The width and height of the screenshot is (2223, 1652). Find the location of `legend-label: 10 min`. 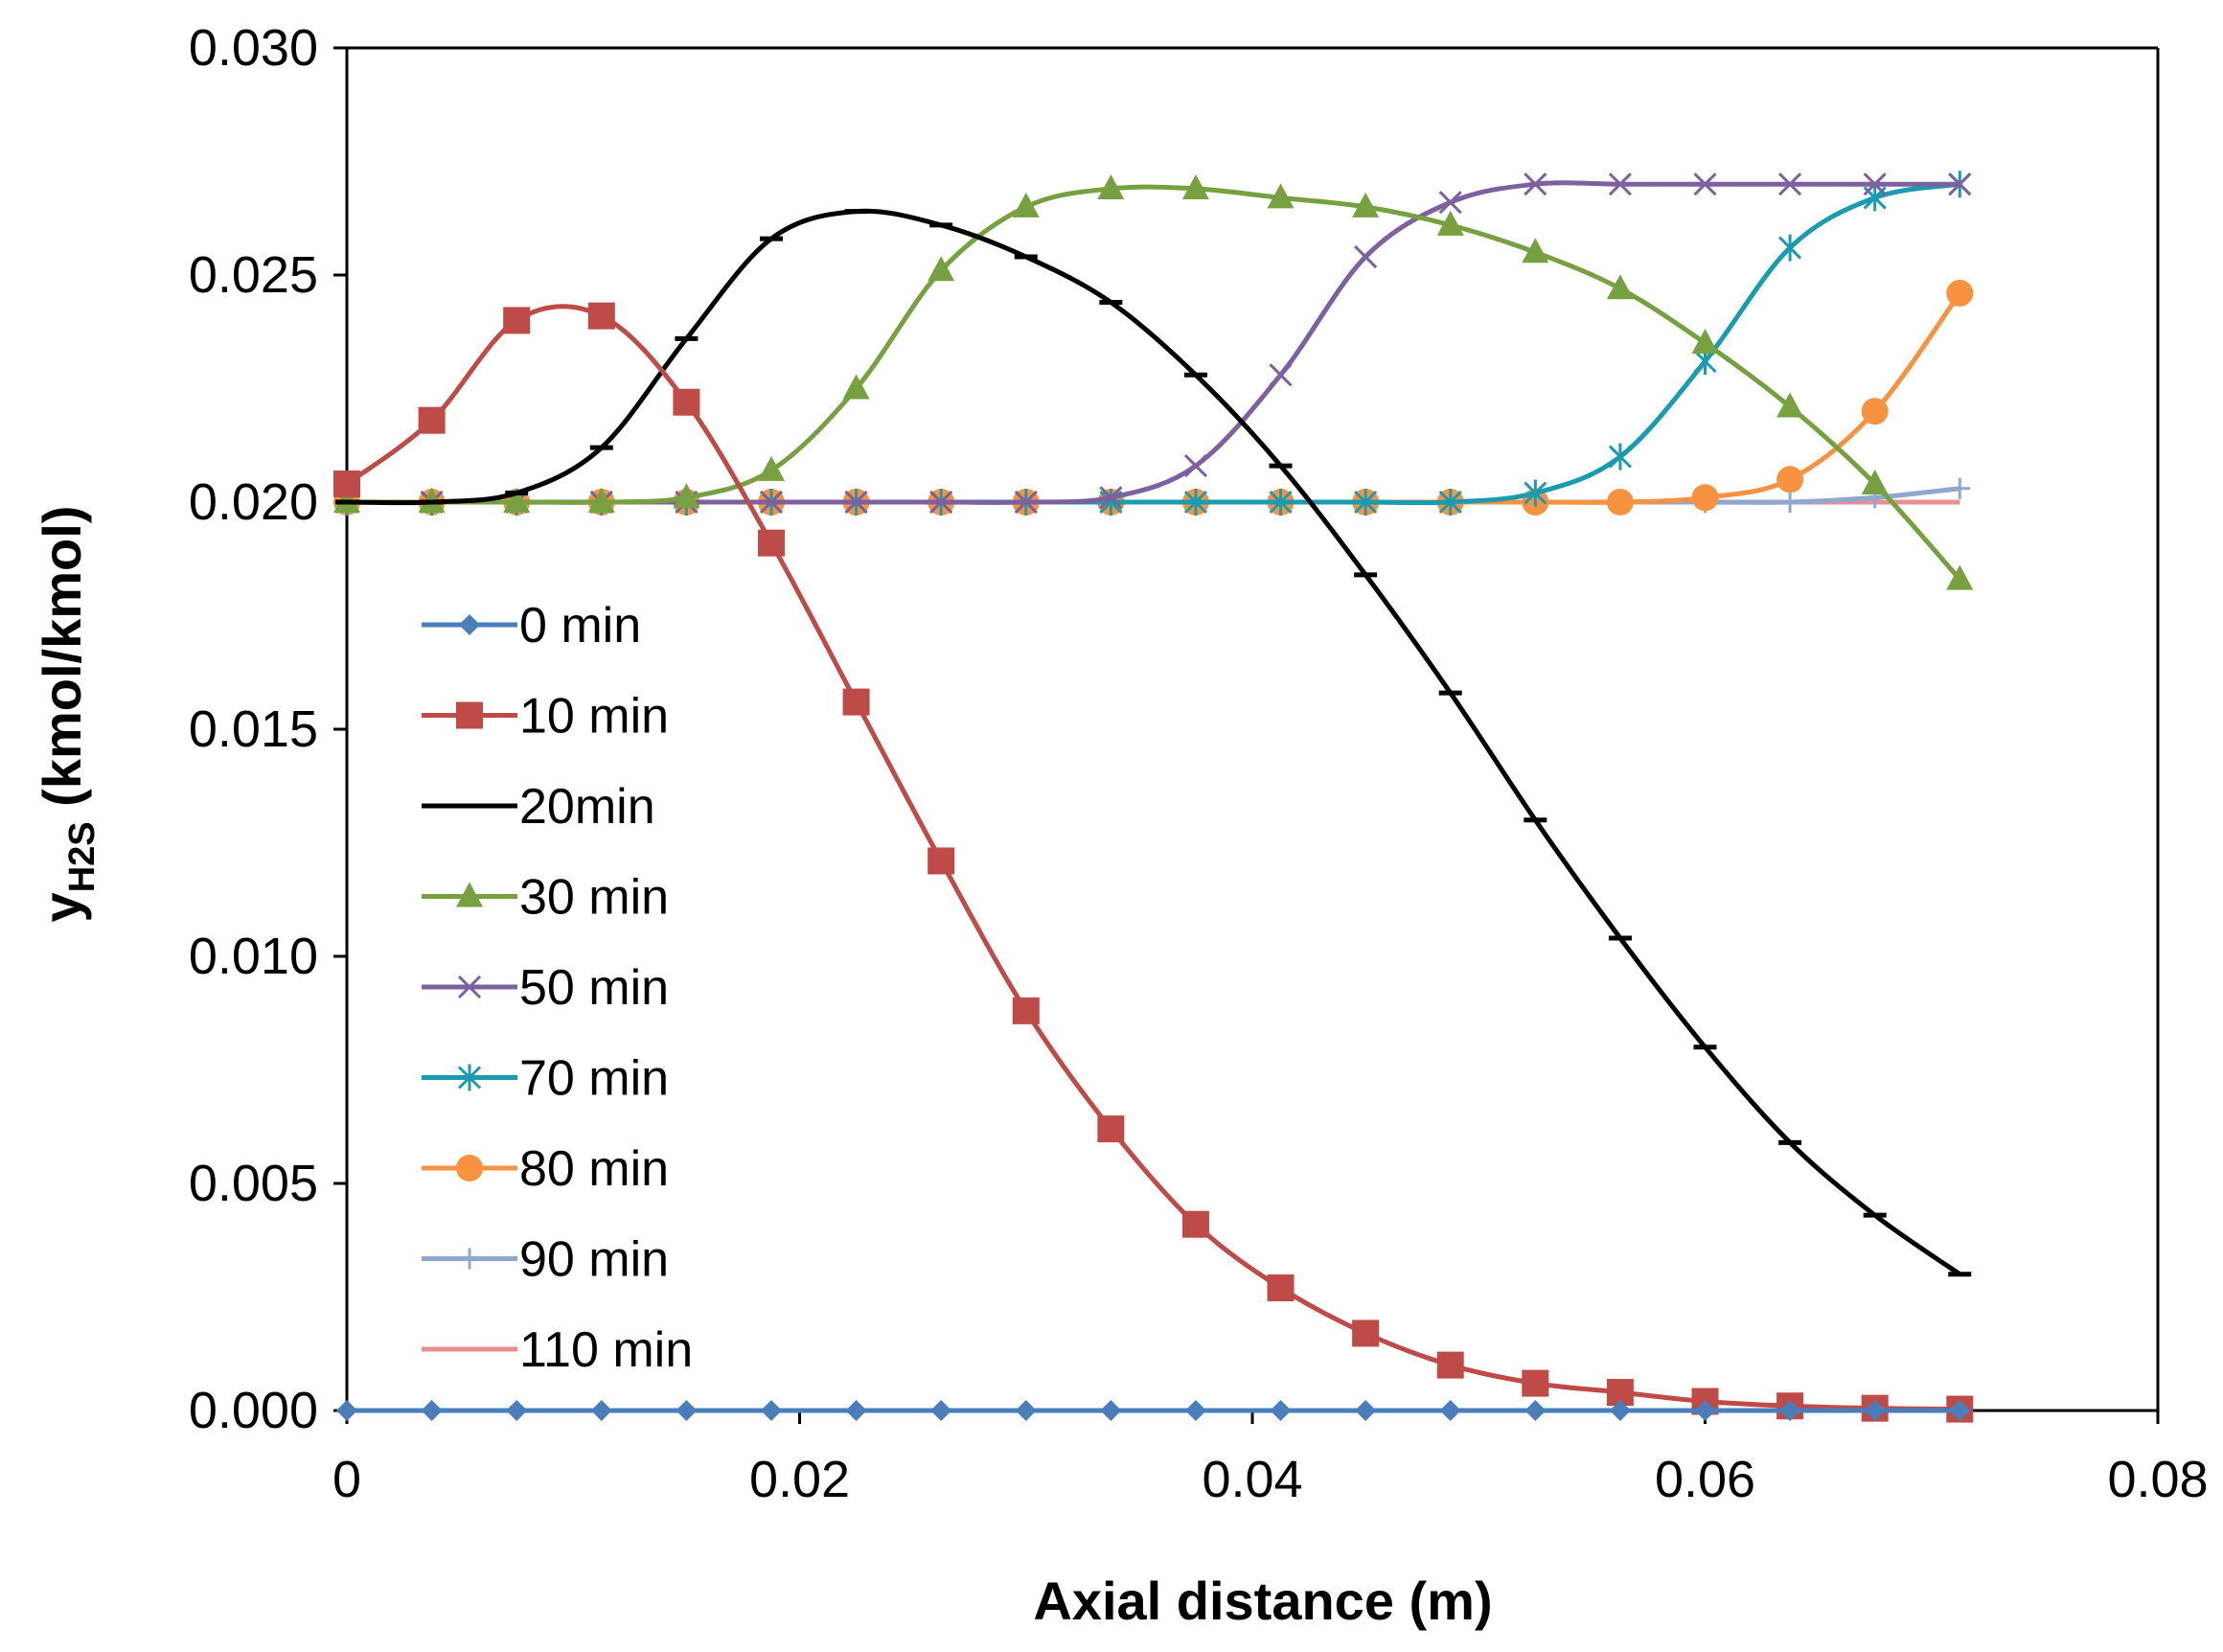

legend-label: 10 min is located at coordinates (594, 717).